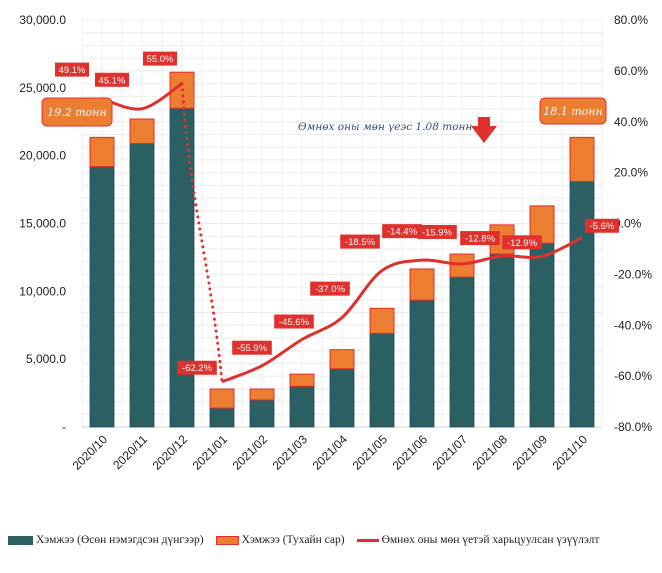 The height and width of the screenshot is (573, 662). Describe the element at coordinates (570, 452) in the screenshot. I see `x-tick-label: 2021/10` at that location.